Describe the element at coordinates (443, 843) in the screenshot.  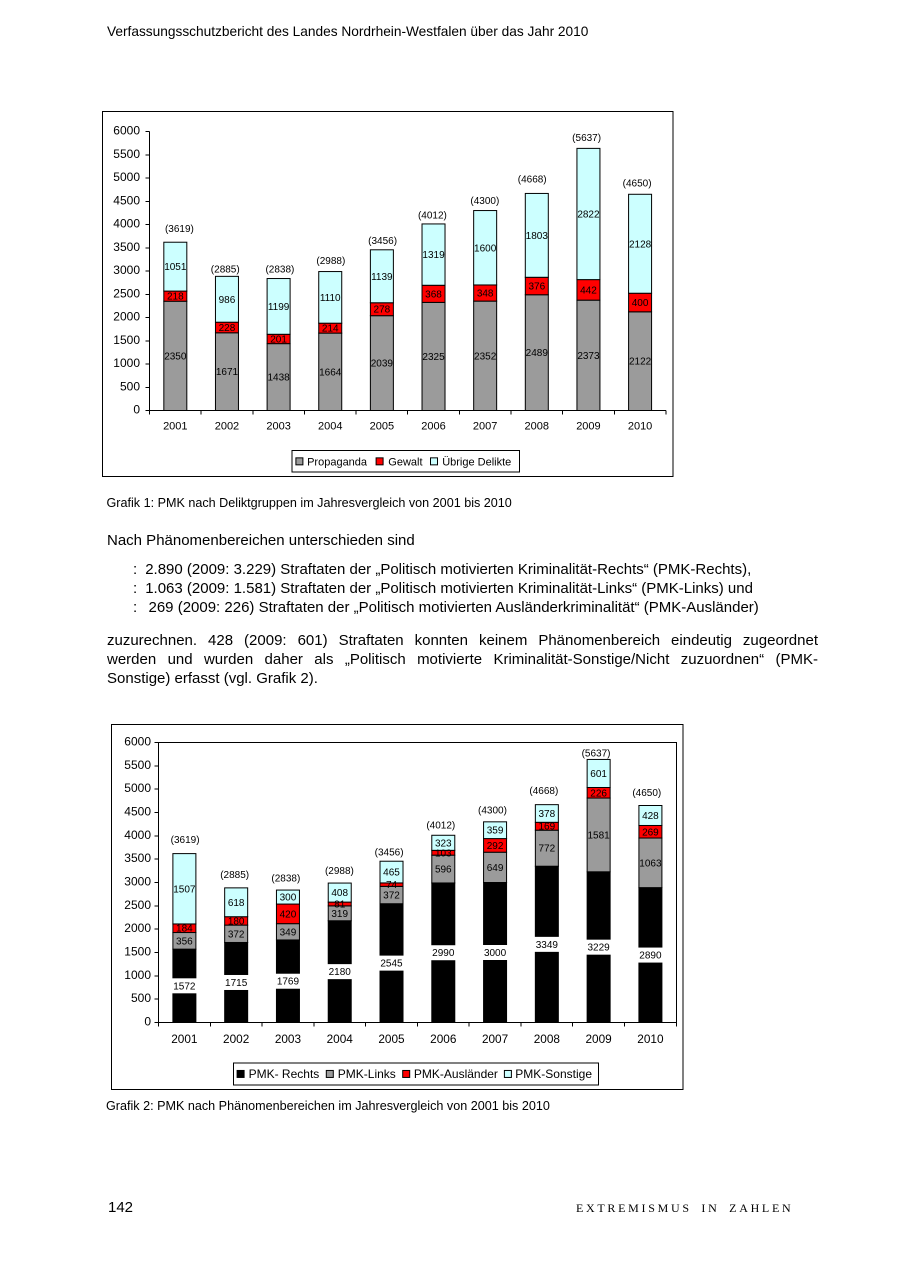
I see `svg-text: 323` at that location.